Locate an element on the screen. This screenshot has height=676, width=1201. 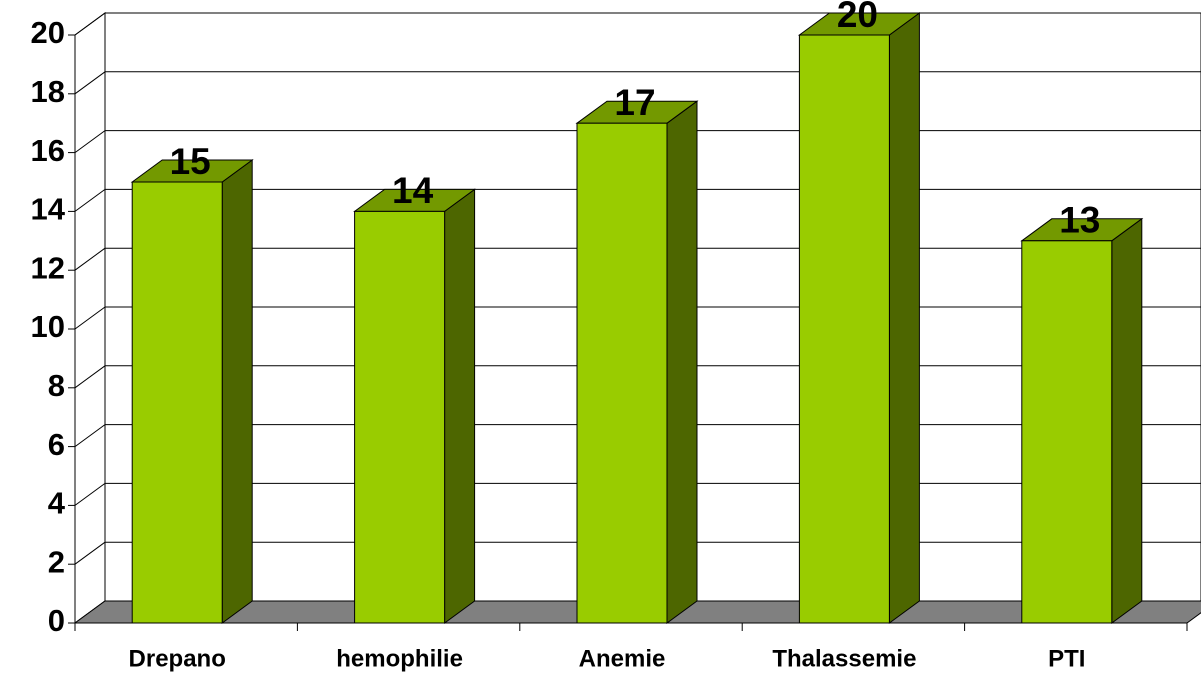
x-tick-label: Anemie is located at coordinates (622, 658).